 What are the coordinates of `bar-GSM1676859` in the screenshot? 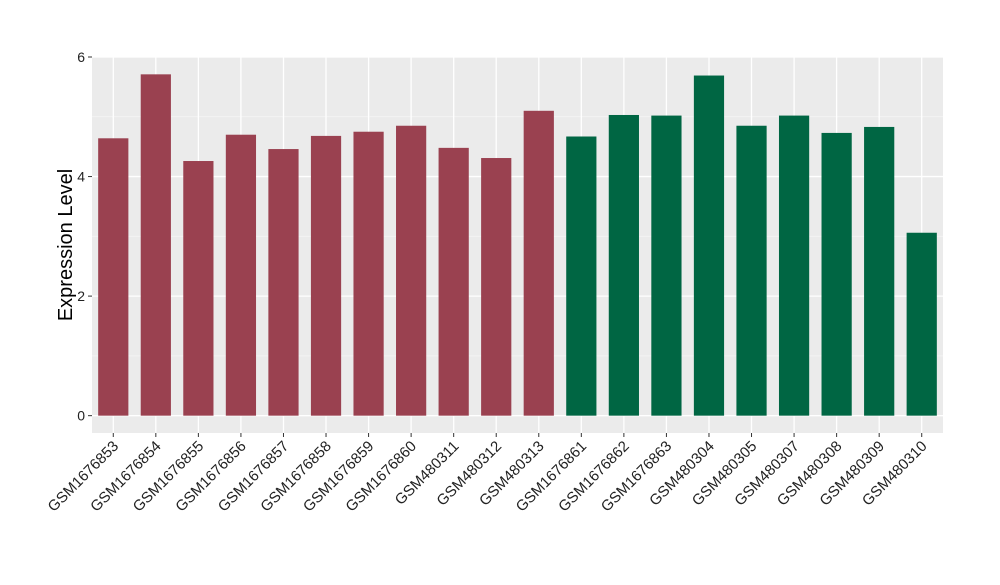 It's located at (368, 273).